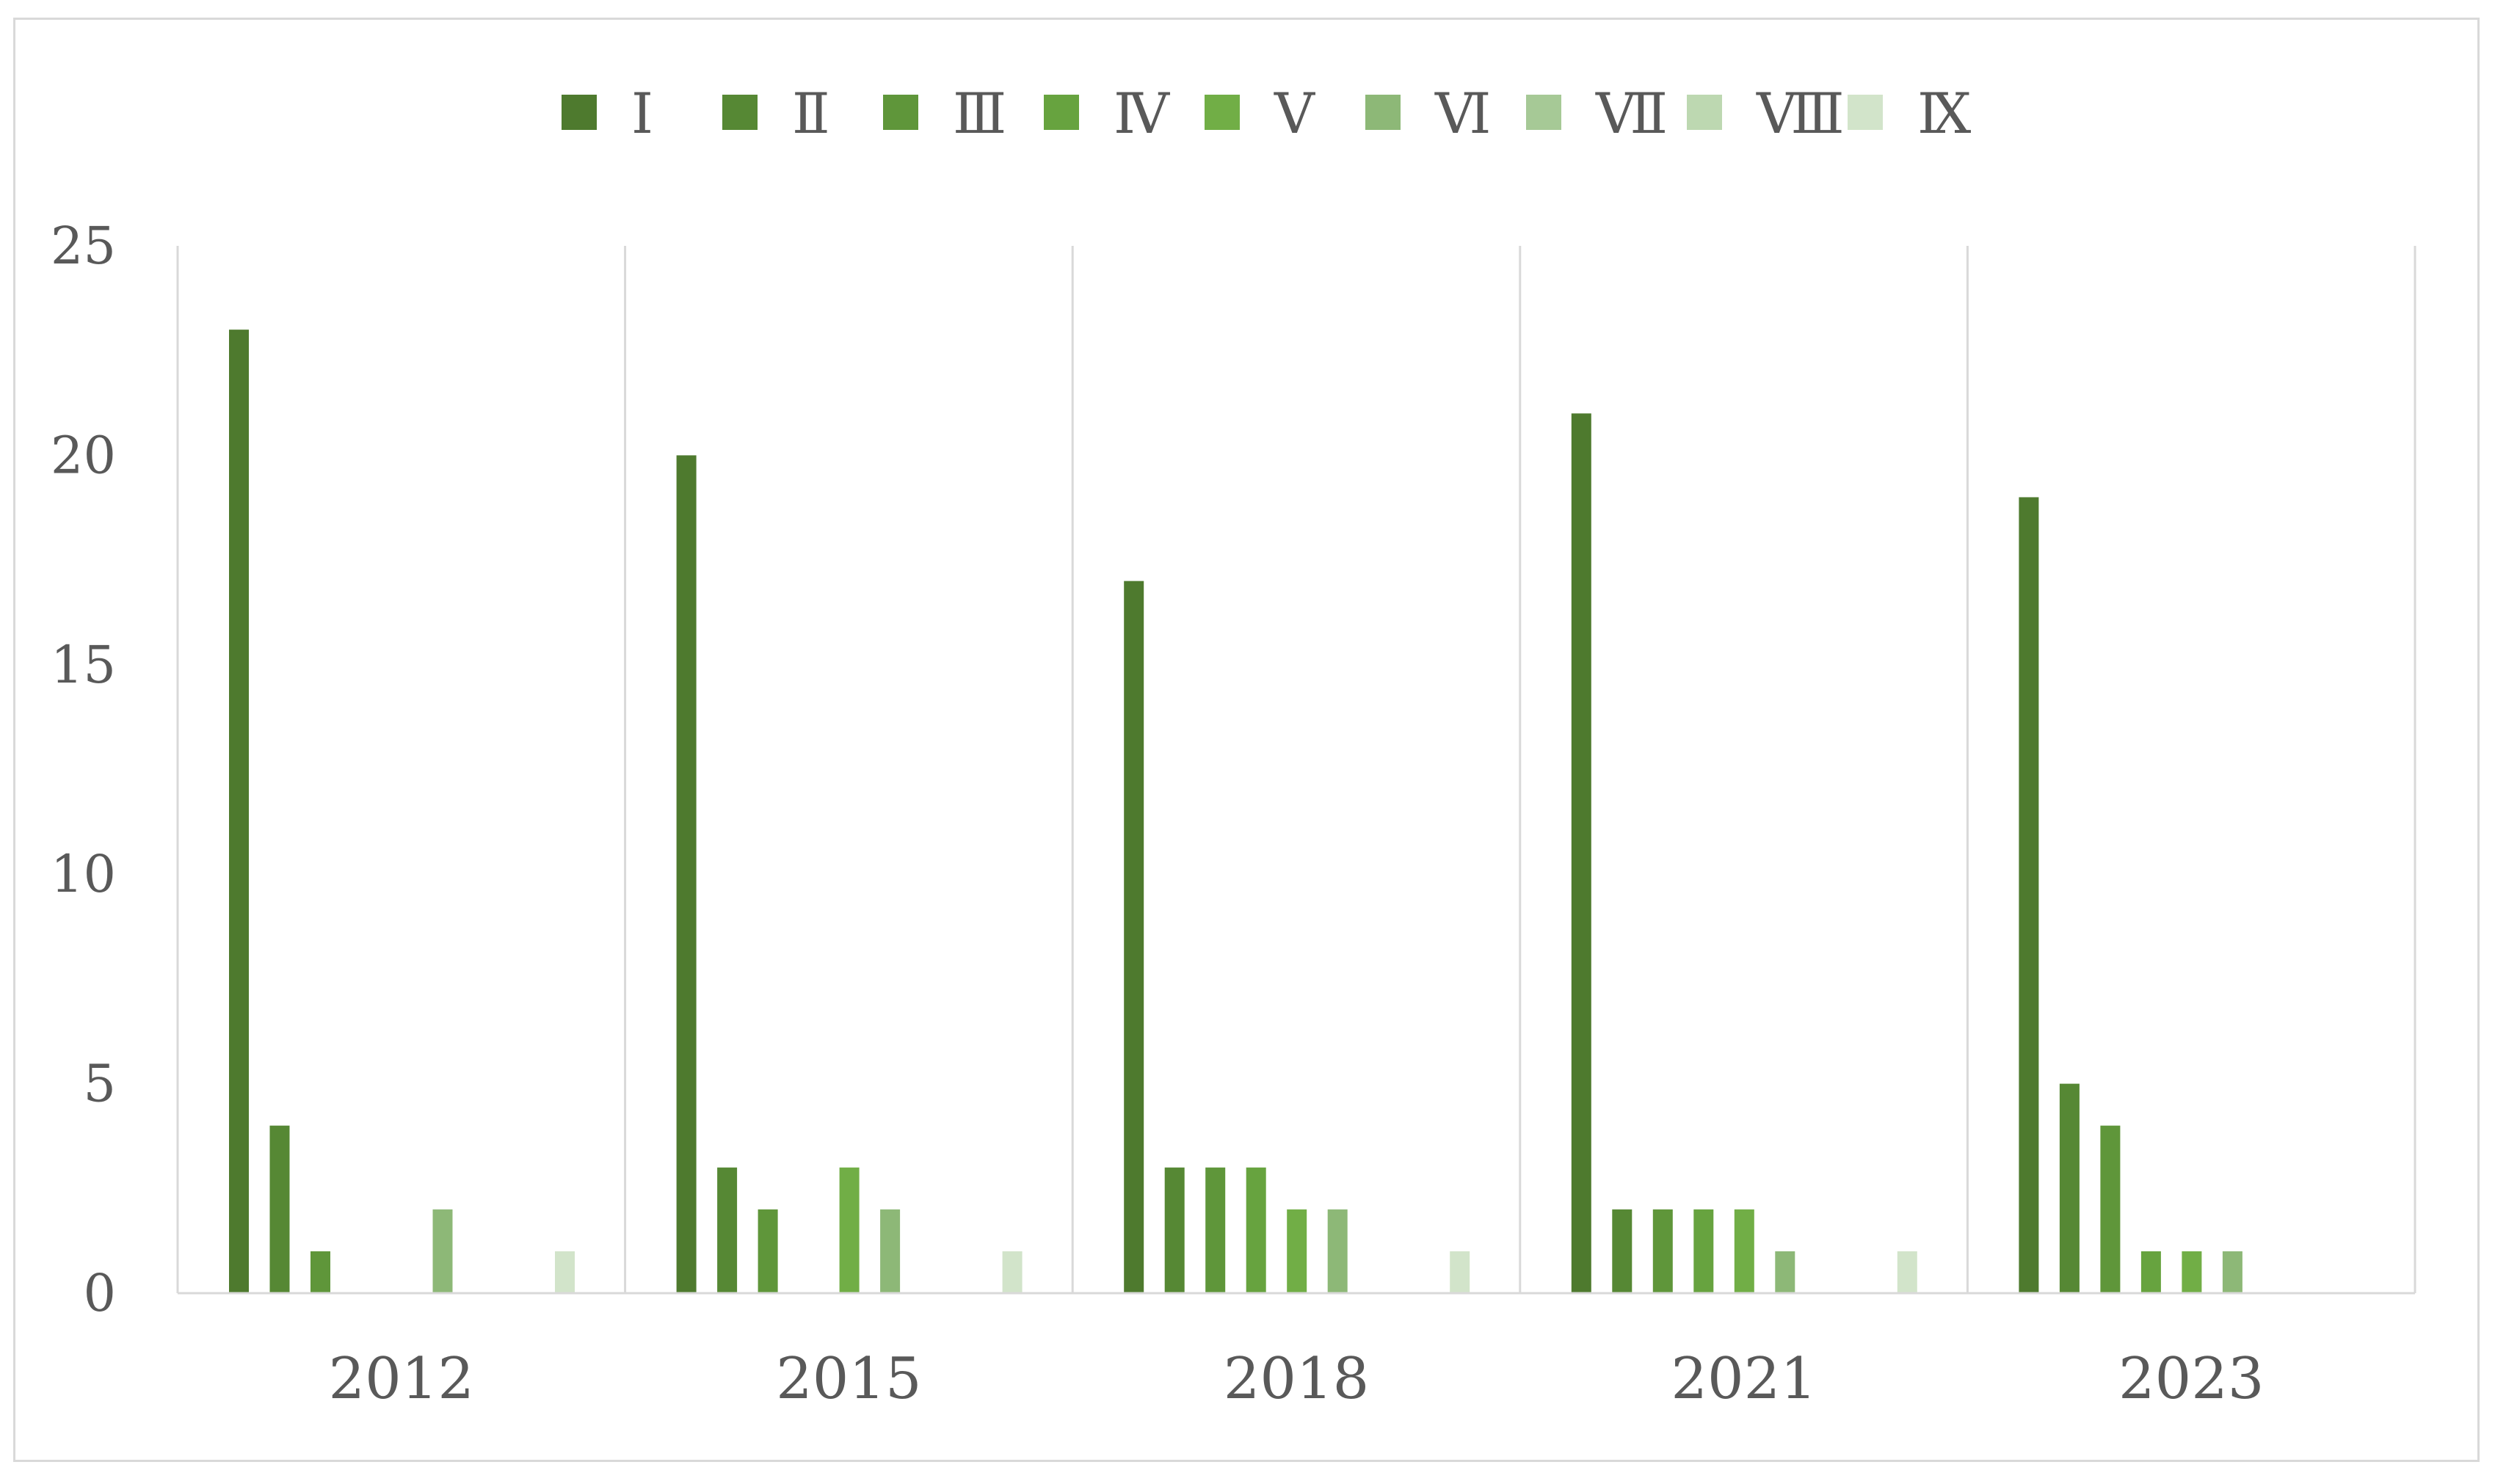 This screenshot has width=2495, height=1484. What do you see at coordinates (1944, 113) in the screenshot?
I see `legend-label: Ⅸ` at bounding box center [1944, 113].